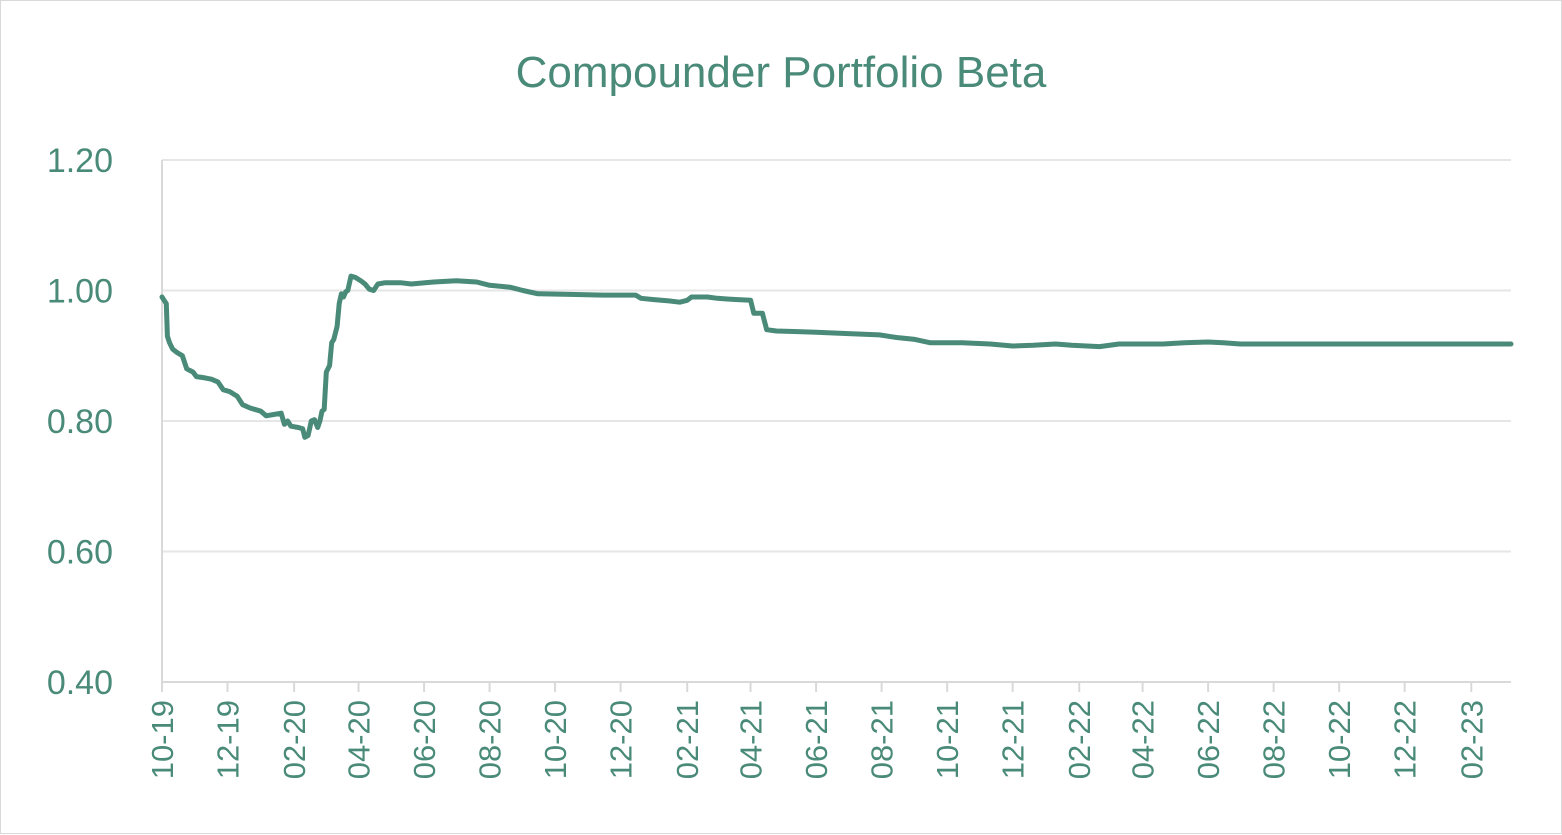  Describe the element at coordinates (687, 739) in the screenshot. I see `x-tick-label: 02-21` at that location.